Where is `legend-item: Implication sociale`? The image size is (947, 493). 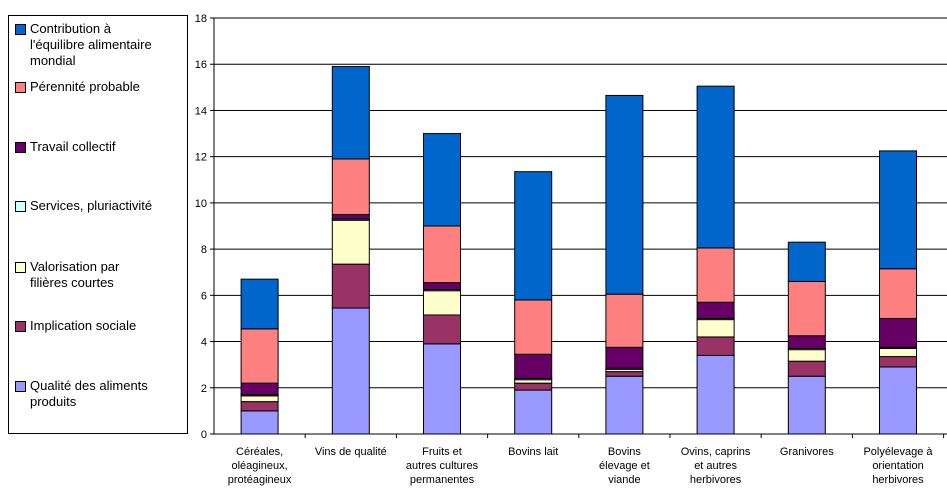 legend-item: Implication sociale is located at coordinates (101, 326).